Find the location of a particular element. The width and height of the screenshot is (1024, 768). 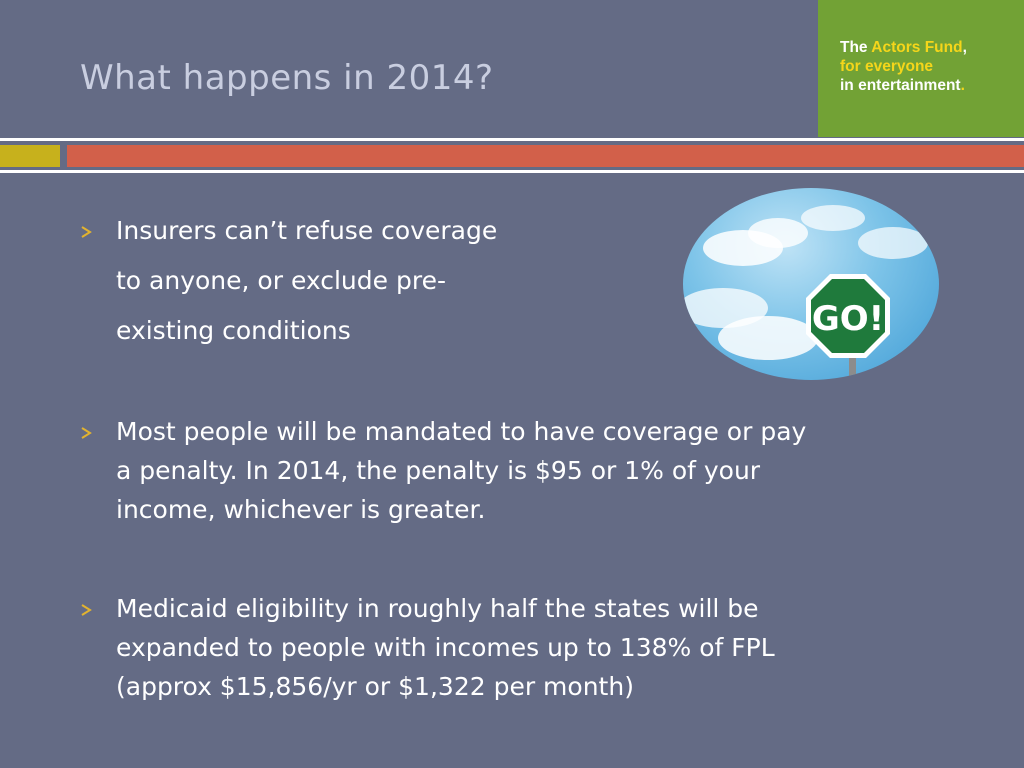

divider-bottom is located at coordinates (512, 171).